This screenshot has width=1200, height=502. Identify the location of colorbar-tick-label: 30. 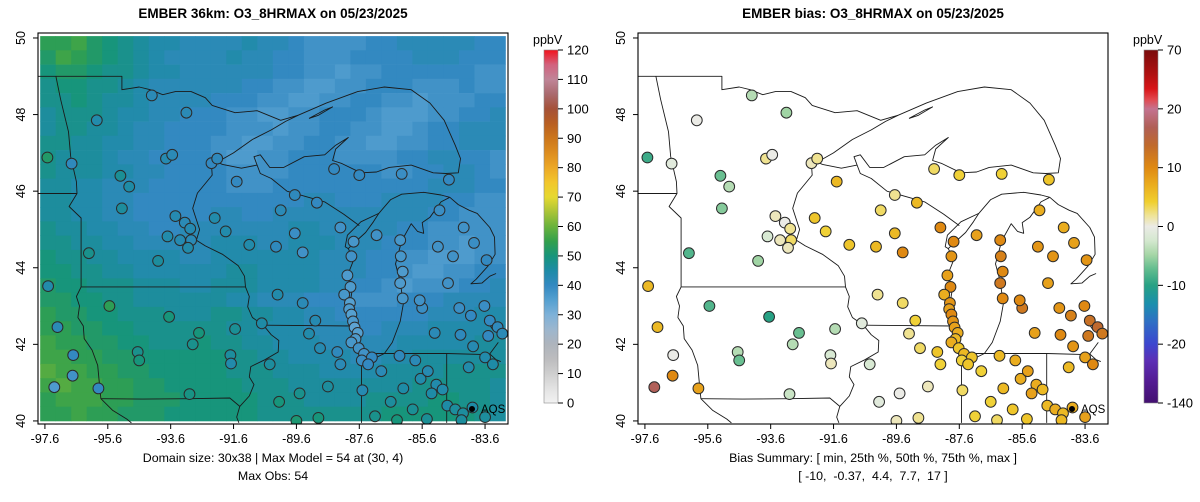
(574, 314).